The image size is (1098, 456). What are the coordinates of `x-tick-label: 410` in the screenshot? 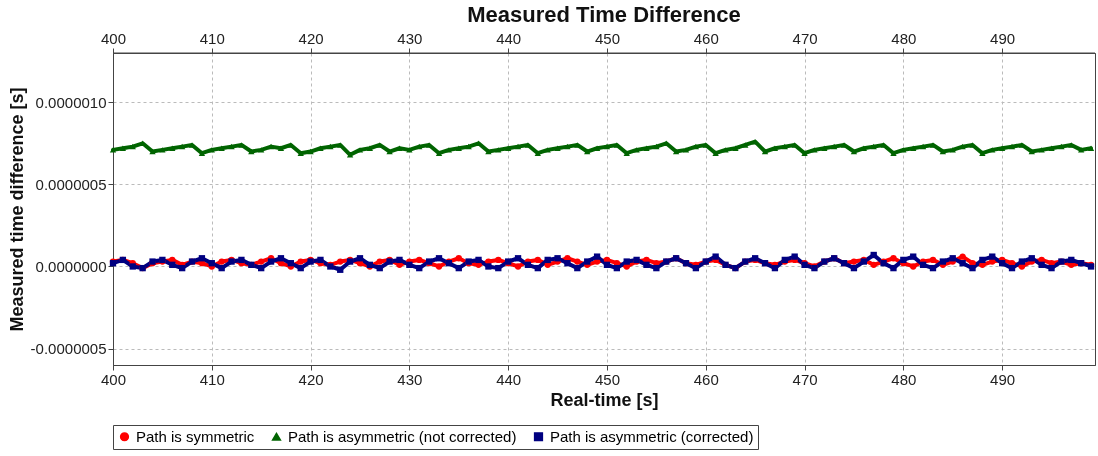 It's located at (212, 379).